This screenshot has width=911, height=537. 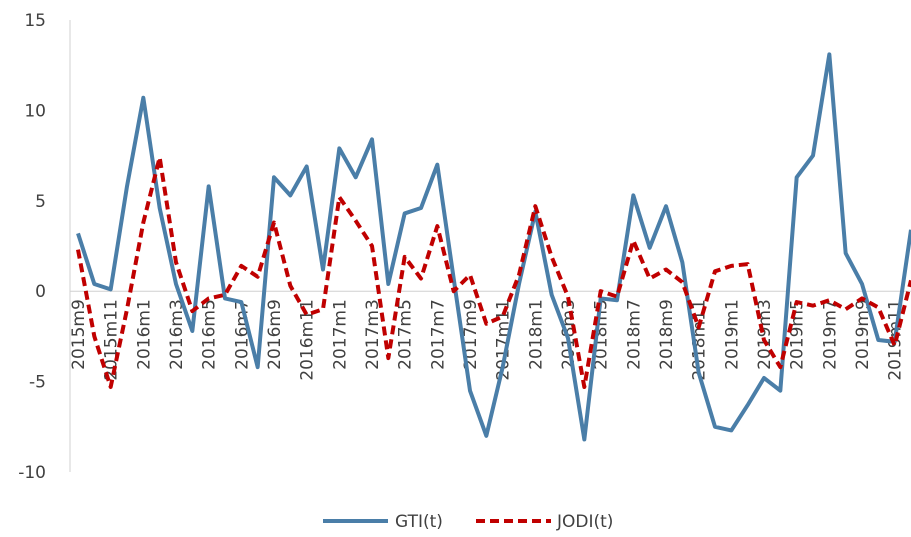 I want to click on x-tick-label: 2016m11, so click(x=308, y=339).